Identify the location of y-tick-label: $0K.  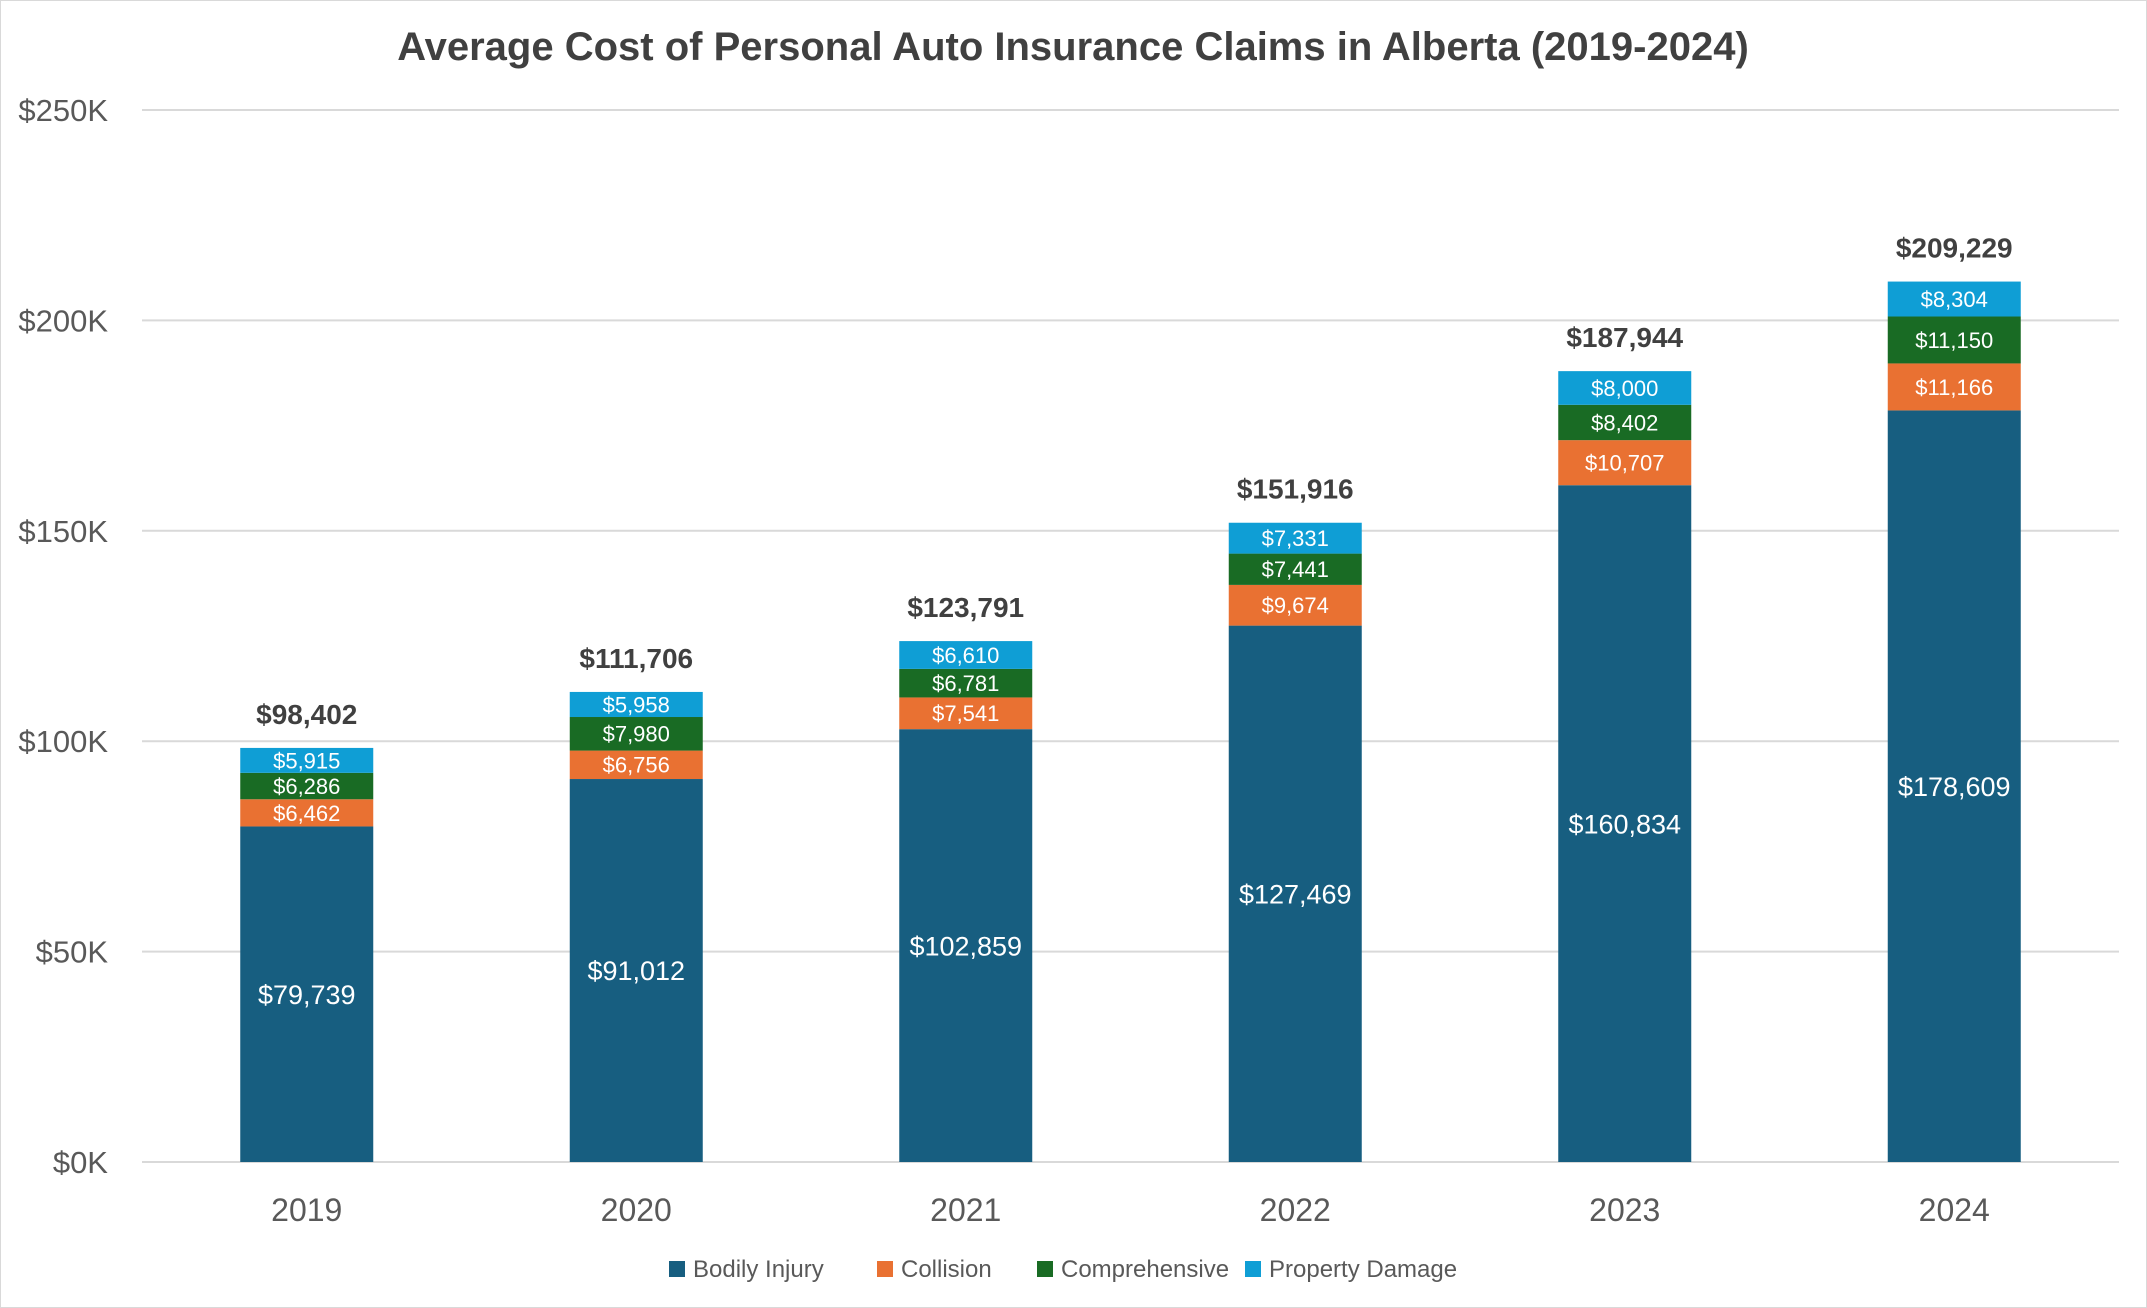
(80, 1162).